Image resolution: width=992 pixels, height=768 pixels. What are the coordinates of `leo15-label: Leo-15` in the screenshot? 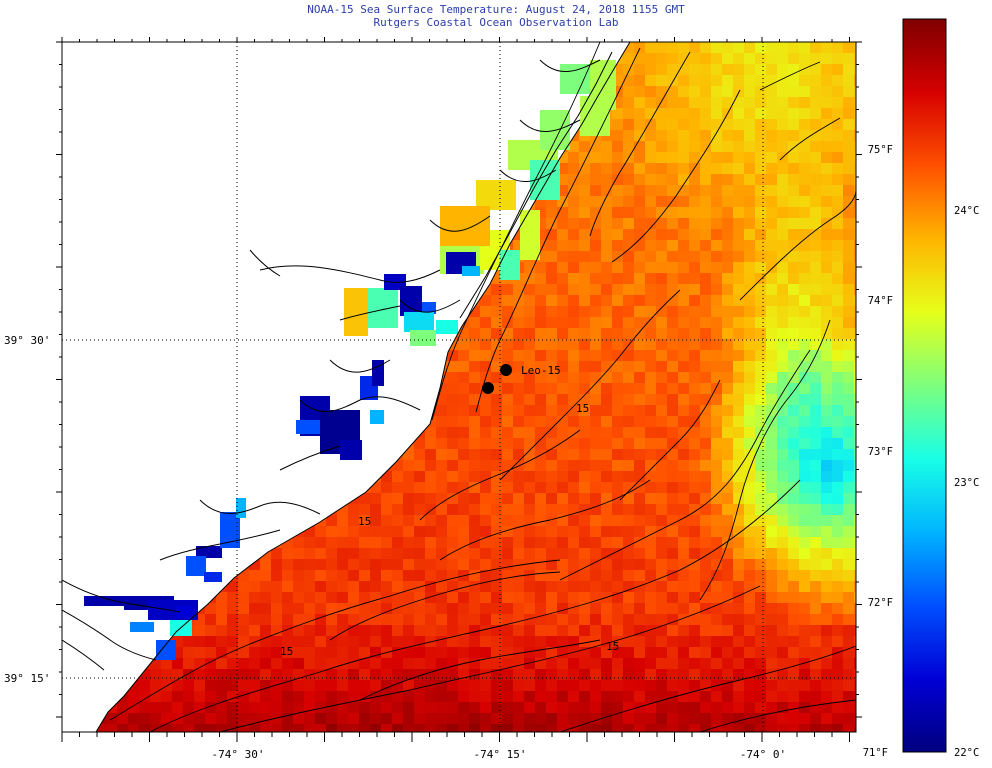 It's located at (541, 370).